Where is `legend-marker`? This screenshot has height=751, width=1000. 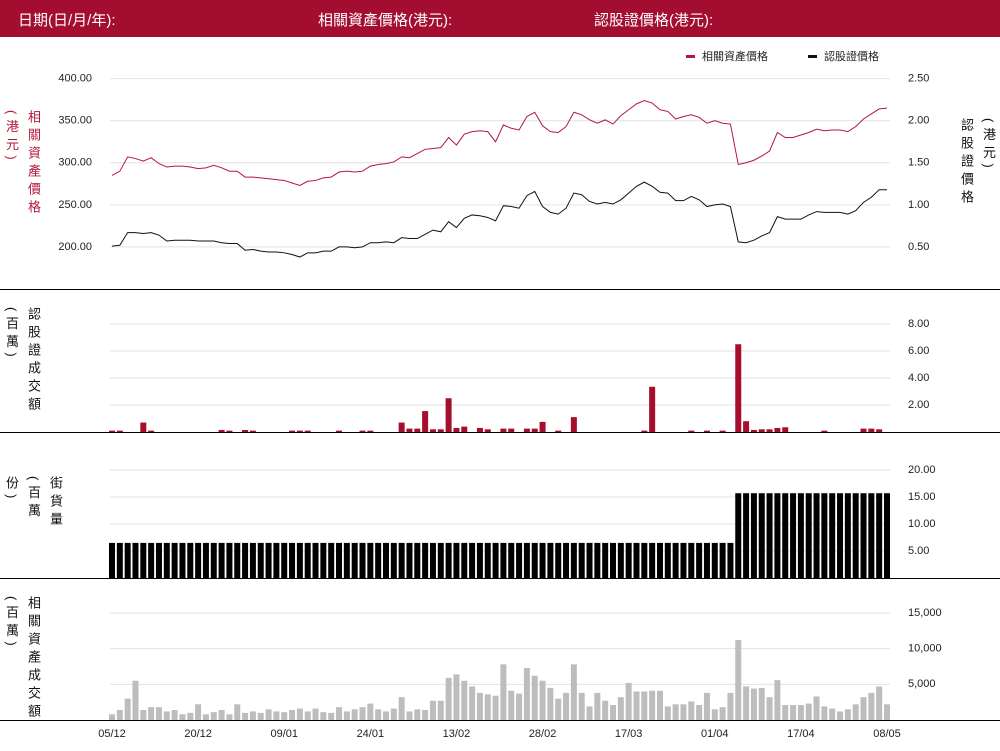 legend-marker is located at coordinates (690, 56).